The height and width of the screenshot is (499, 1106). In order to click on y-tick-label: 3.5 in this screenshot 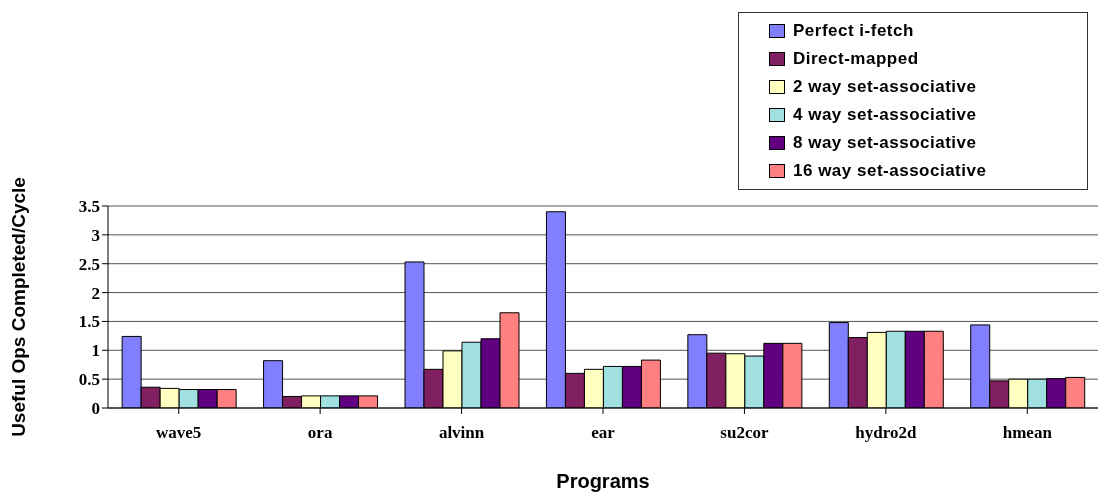, I will do `click(89, 207)`.